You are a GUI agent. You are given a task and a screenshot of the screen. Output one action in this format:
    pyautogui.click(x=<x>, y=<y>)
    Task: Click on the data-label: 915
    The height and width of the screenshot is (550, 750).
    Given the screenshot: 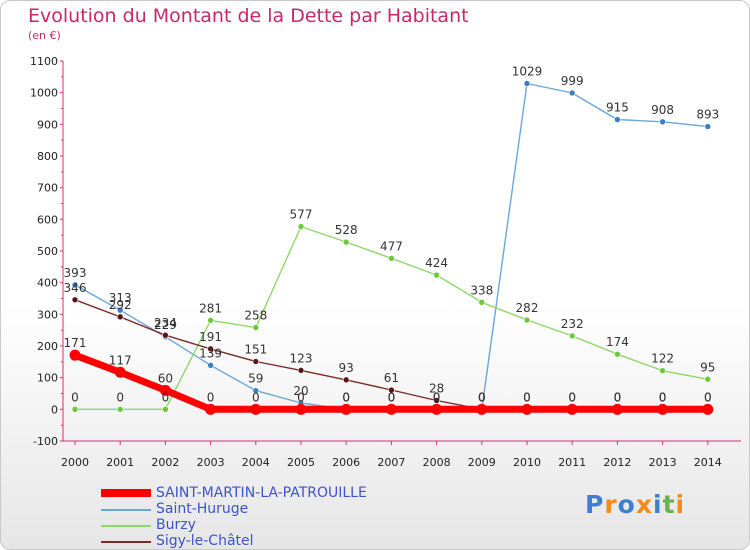 What is the action you would take?
    pyautogui.click(x=617, y=108)
    